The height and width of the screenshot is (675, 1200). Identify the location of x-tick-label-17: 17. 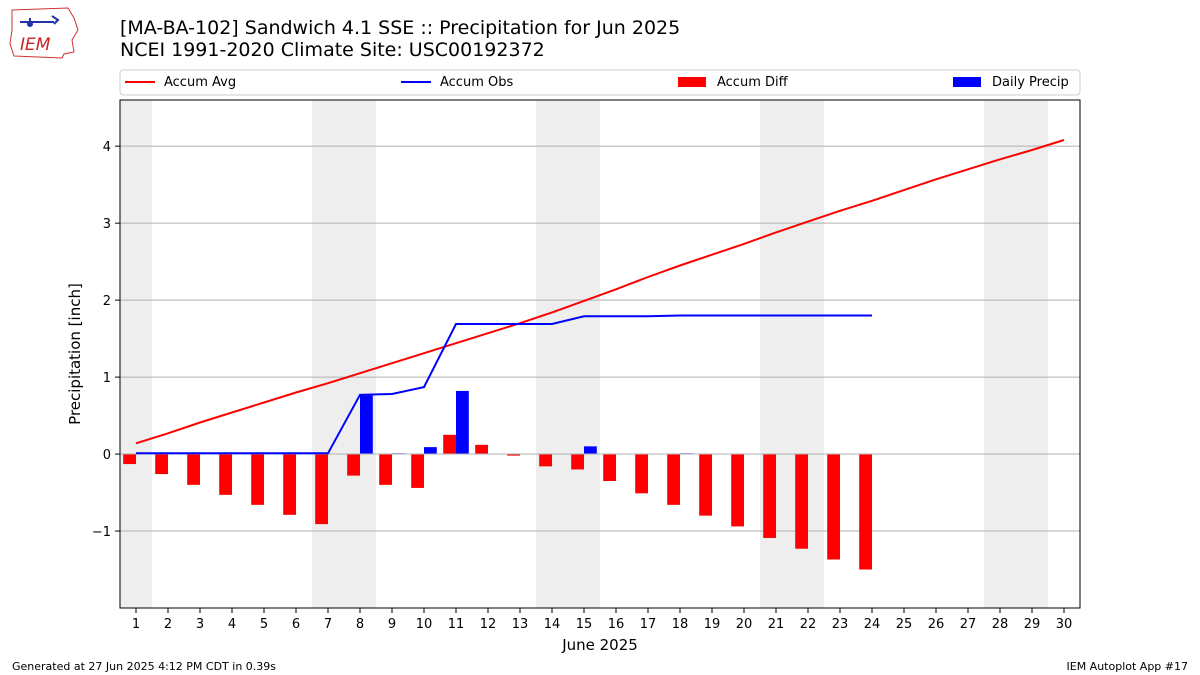
(648, 624).